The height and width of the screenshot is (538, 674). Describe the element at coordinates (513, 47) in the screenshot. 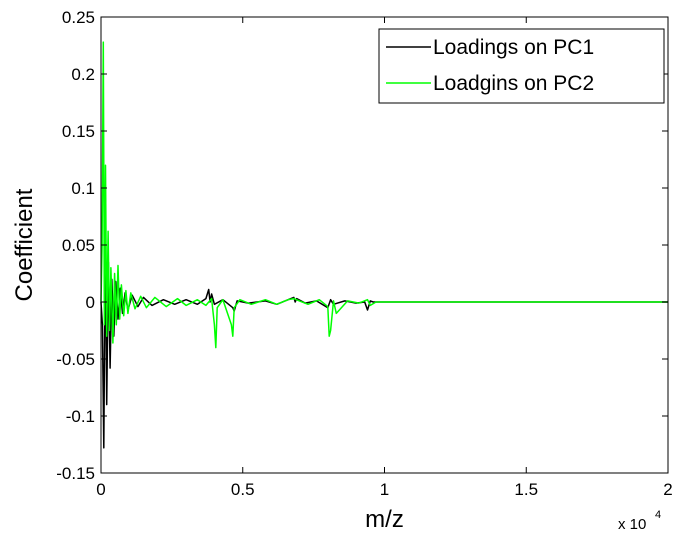

I see `legend-label-pc1: Loadings on PC1` at that location.